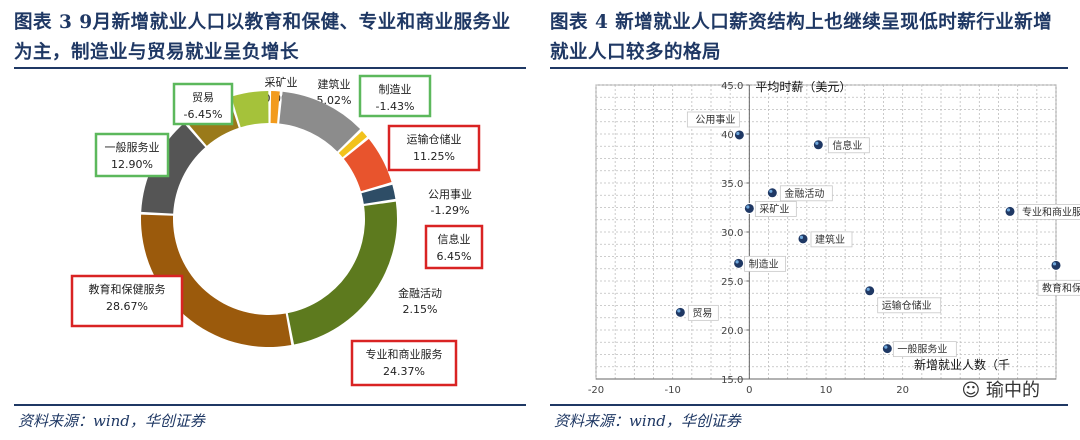 The height and width of the screenshot is (440, 1080). What do you see at coordinates (454, 256) in the screenshot?
I see `slice-5-value: 6.45%` at bounding box center [454, 256].